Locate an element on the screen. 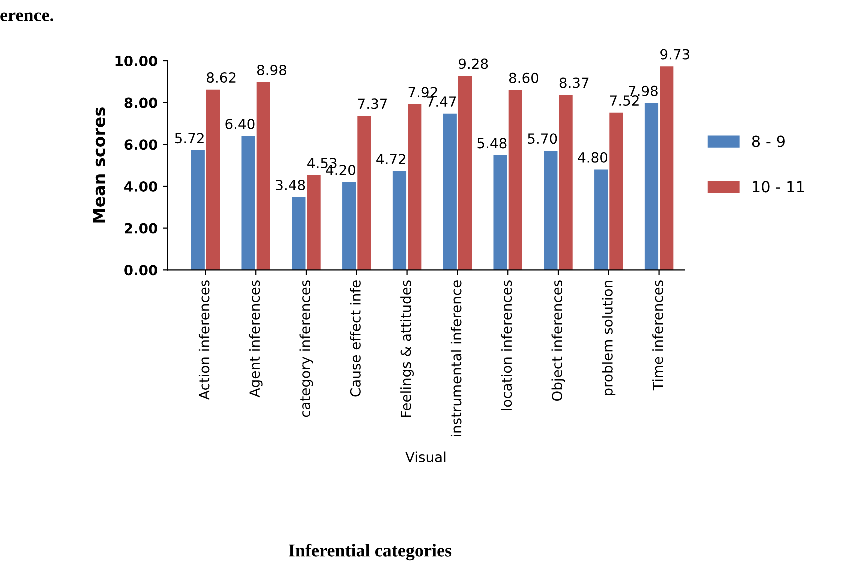 The height and width of the screenshot is (581, 861). data-label: 3.48 is located at coordinates (291, 185).